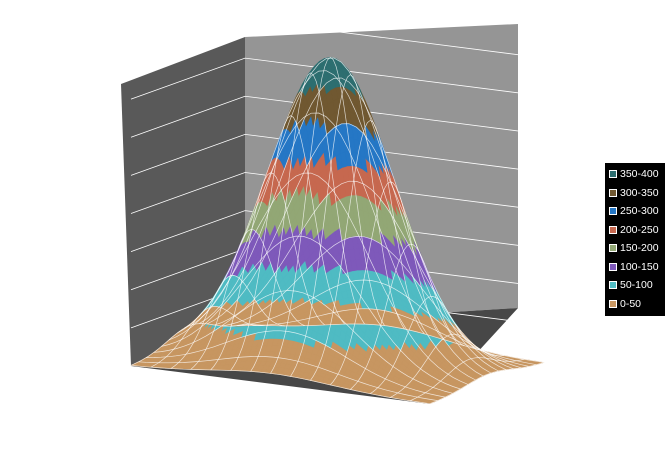  I want to click on legend-label: 350-400, so click(639, 174).